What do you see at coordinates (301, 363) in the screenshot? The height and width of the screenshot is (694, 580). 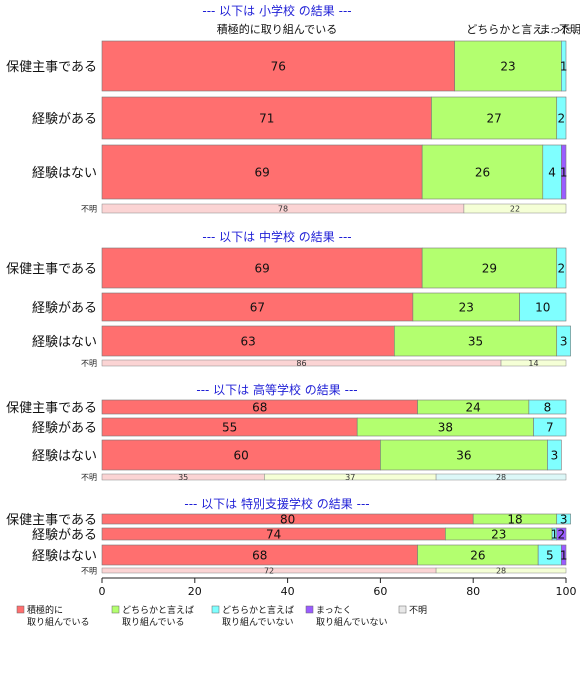 I see `nr-data-label: 86` at bounding box center [301, 363].